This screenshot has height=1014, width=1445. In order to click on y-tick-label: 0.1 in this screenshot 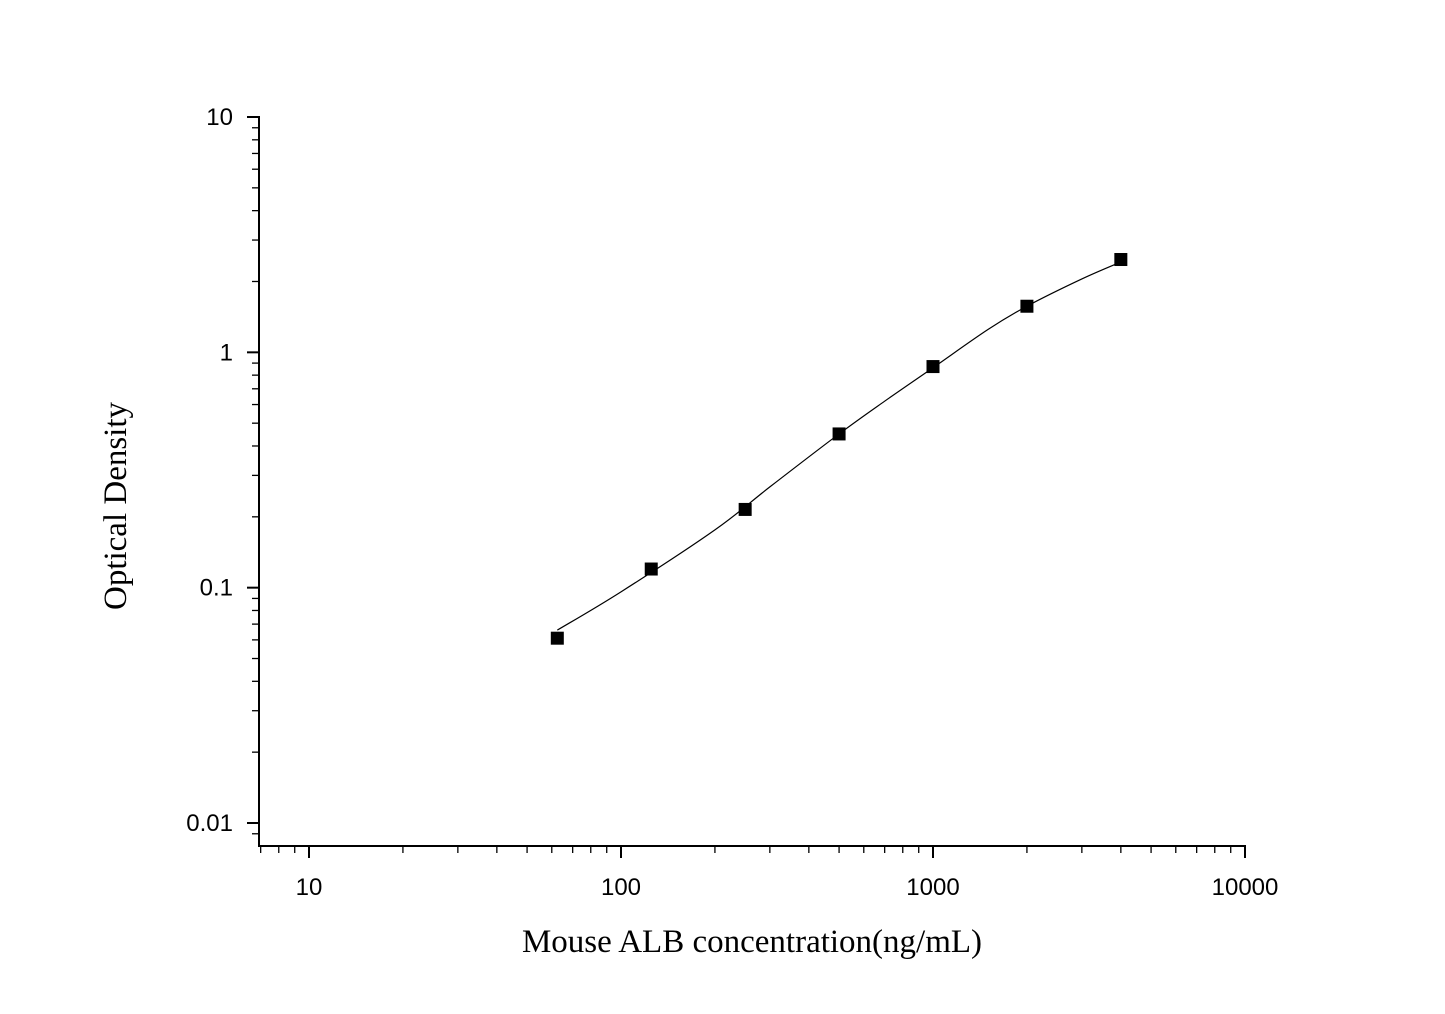, I will do `click(216, 588)`.